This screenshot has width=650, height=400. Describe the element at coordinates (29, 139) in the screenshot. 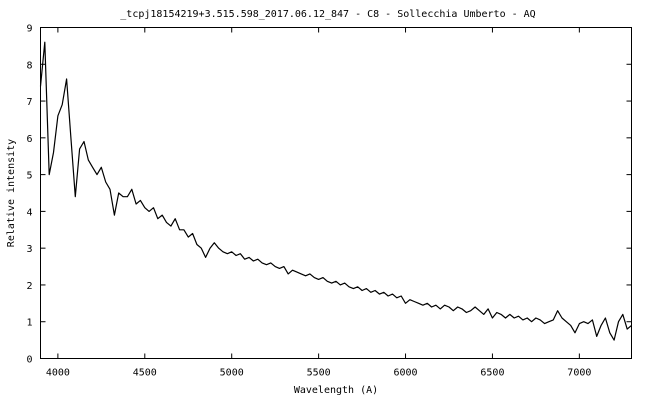

I see `y-tick-label: 6` at that location.